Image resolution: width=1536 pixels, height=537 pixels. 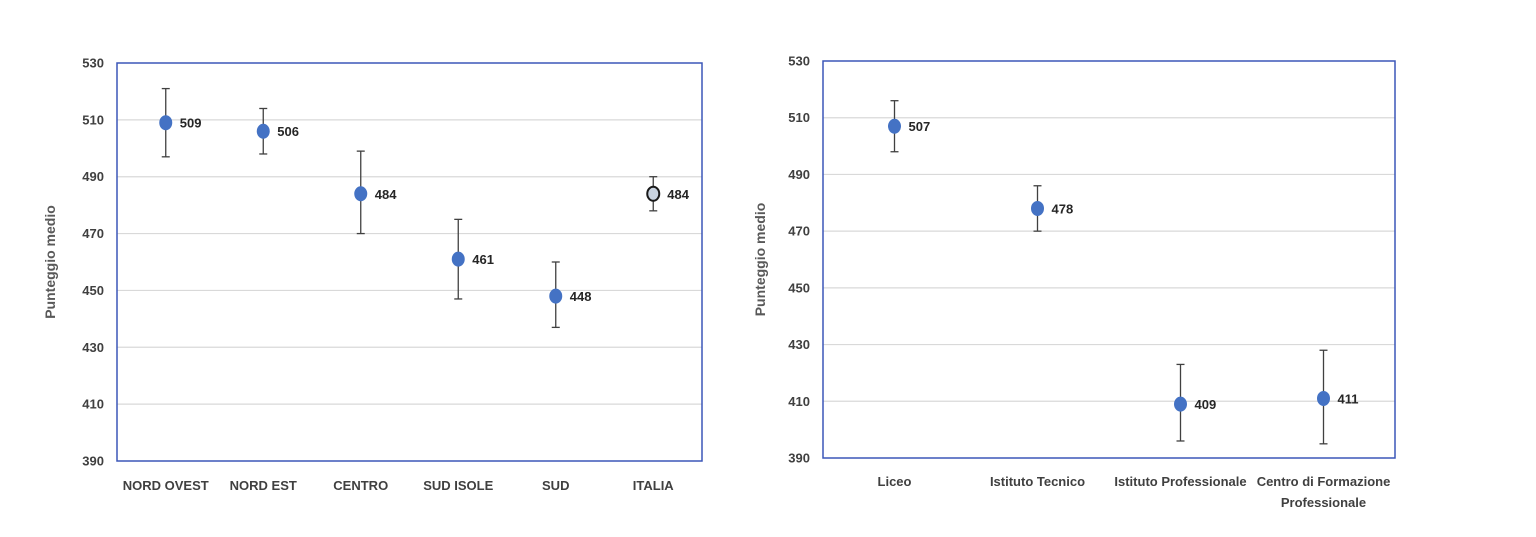 What do you see at coordinates (799, 458) in the screenshot?
I see `chart2-y-tick-label: 390` at bounding box center [799, 458].